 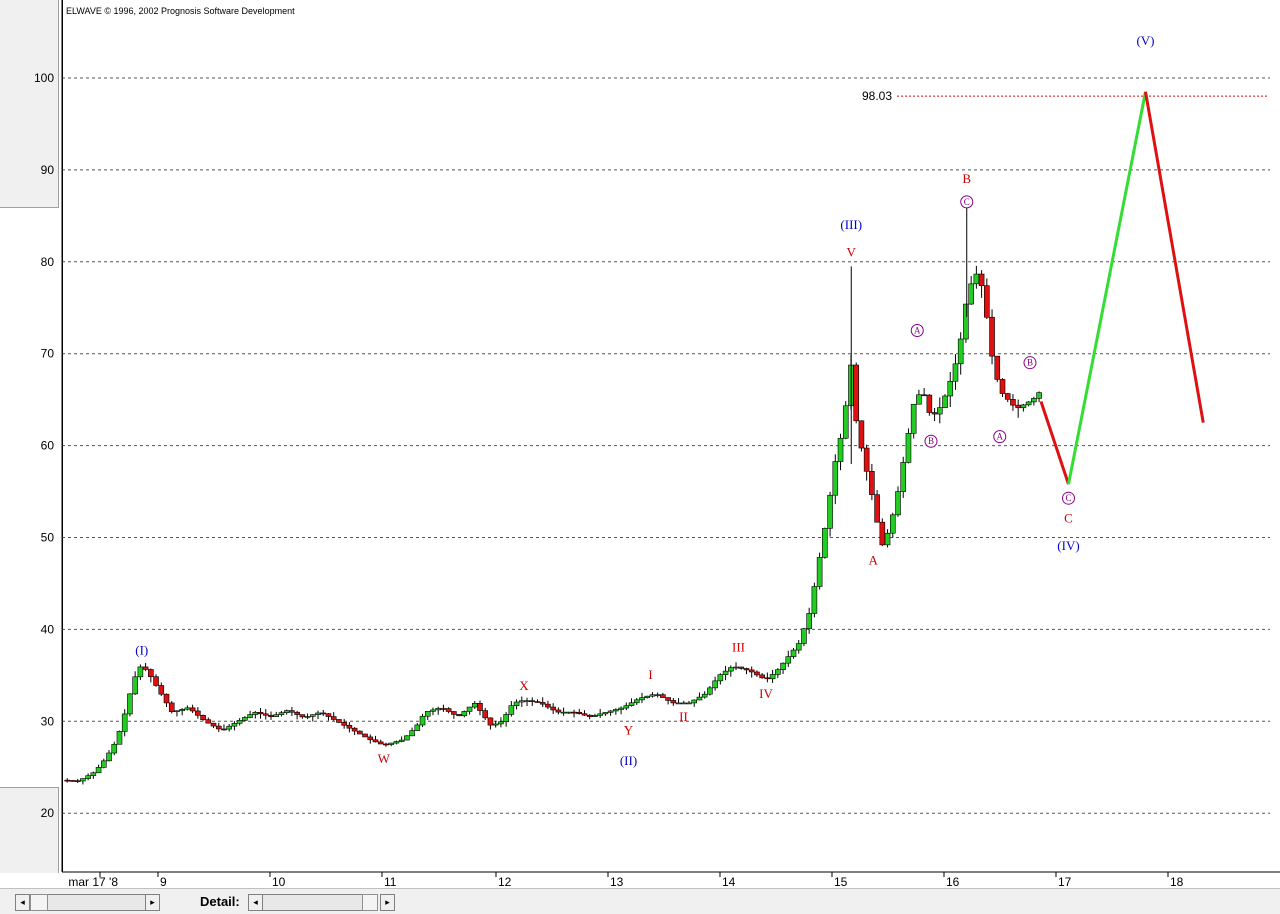 What do you see at coordinates (39, 902) in the screenshot?
I see `main-scroll-thumb` at bounding box center [39, 902].